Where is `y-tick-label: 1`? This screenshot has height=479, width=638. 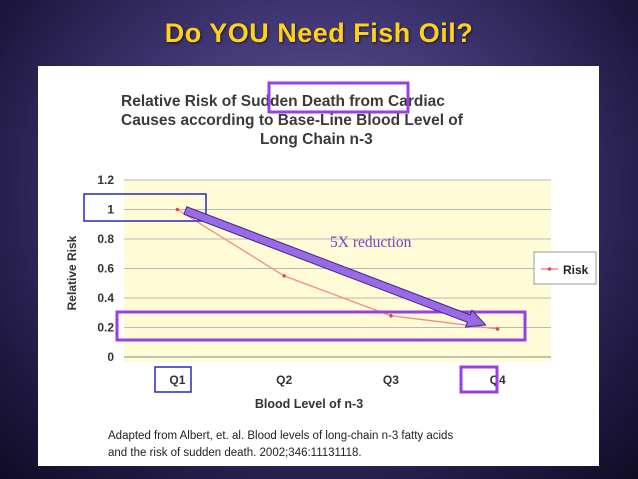 y-tick-label: 1 is located at coordinates (110, 210).